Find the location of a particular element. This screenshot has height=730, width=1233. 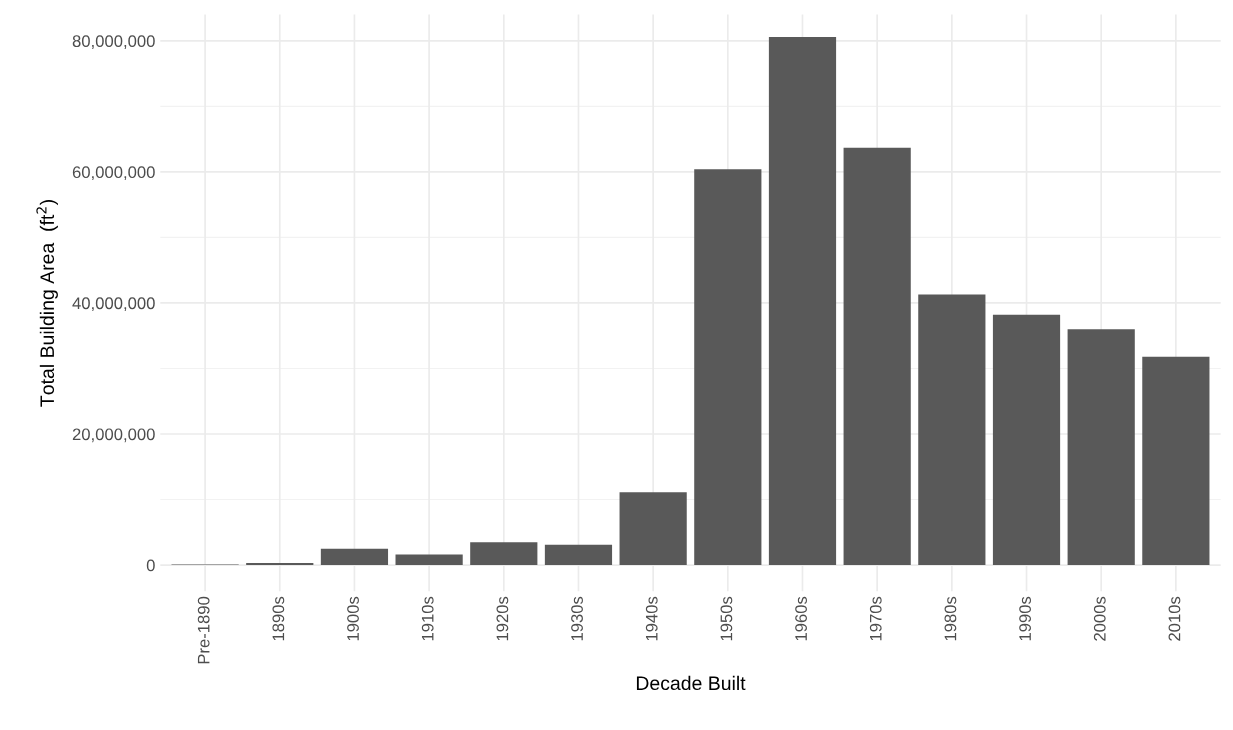

x-axis-title: Decade Built is located at coordinates (691, 683).